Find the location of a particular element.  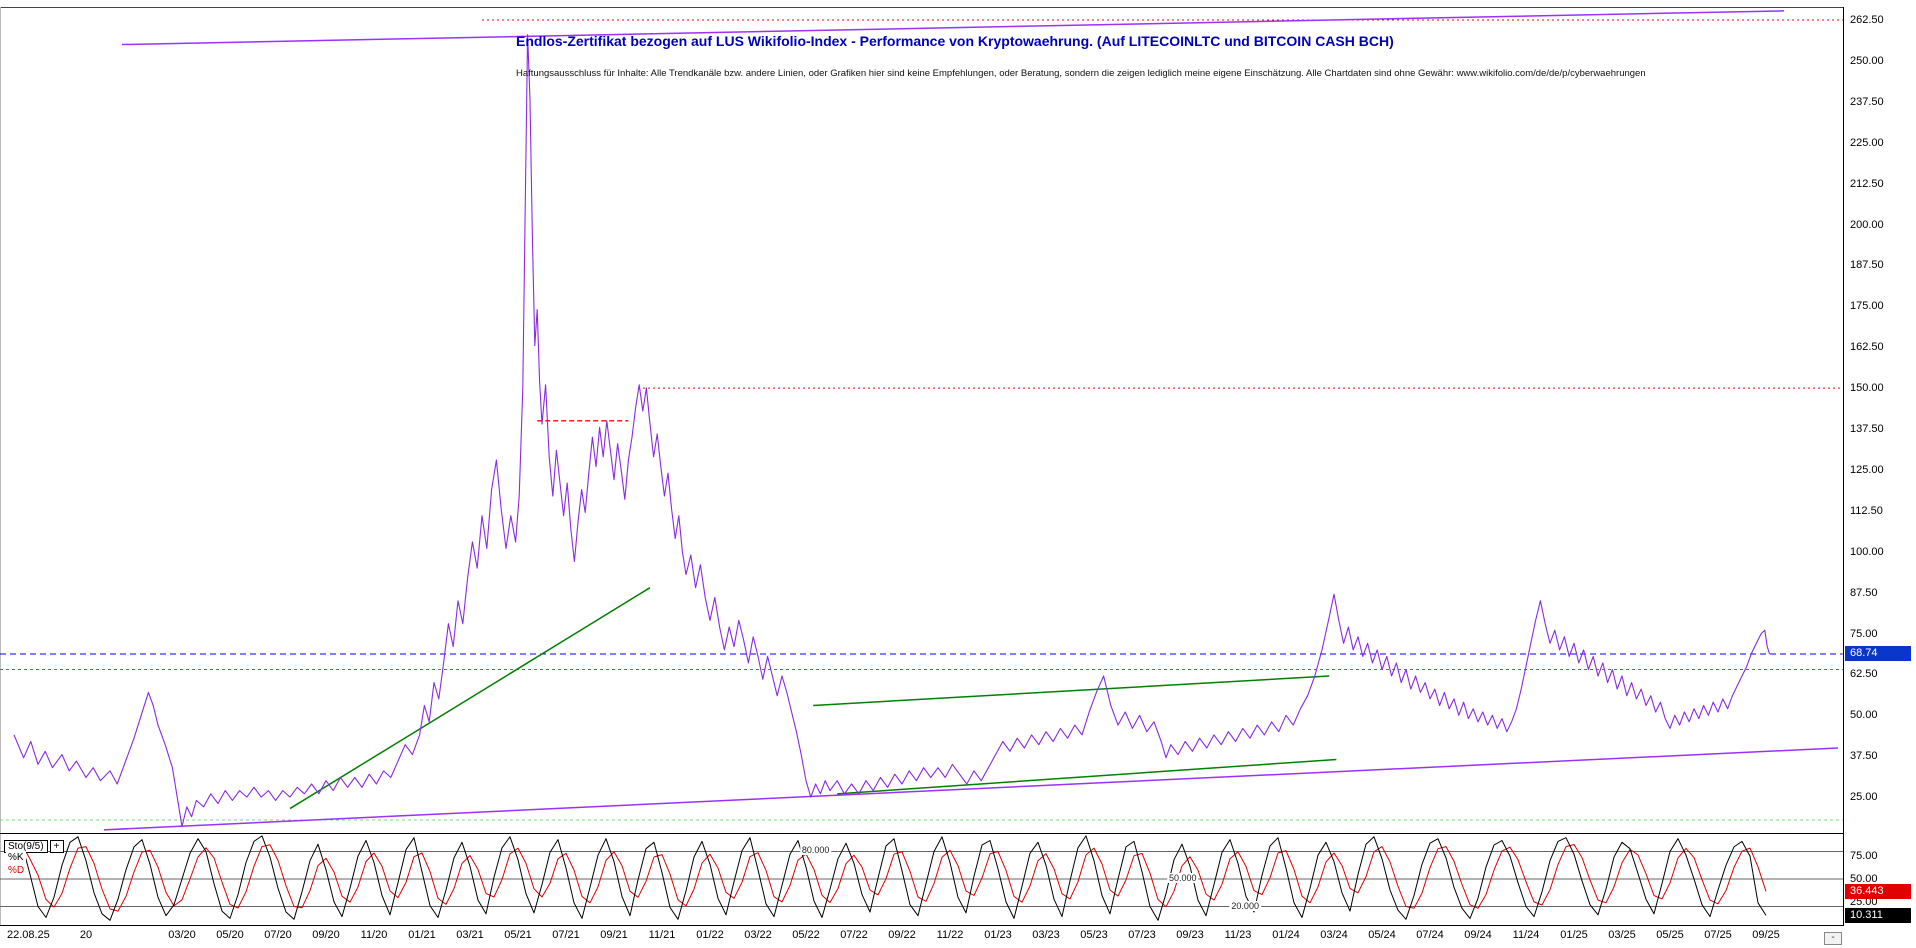

time-tick-label: 05/24 is located at coordinates (1382, 935).